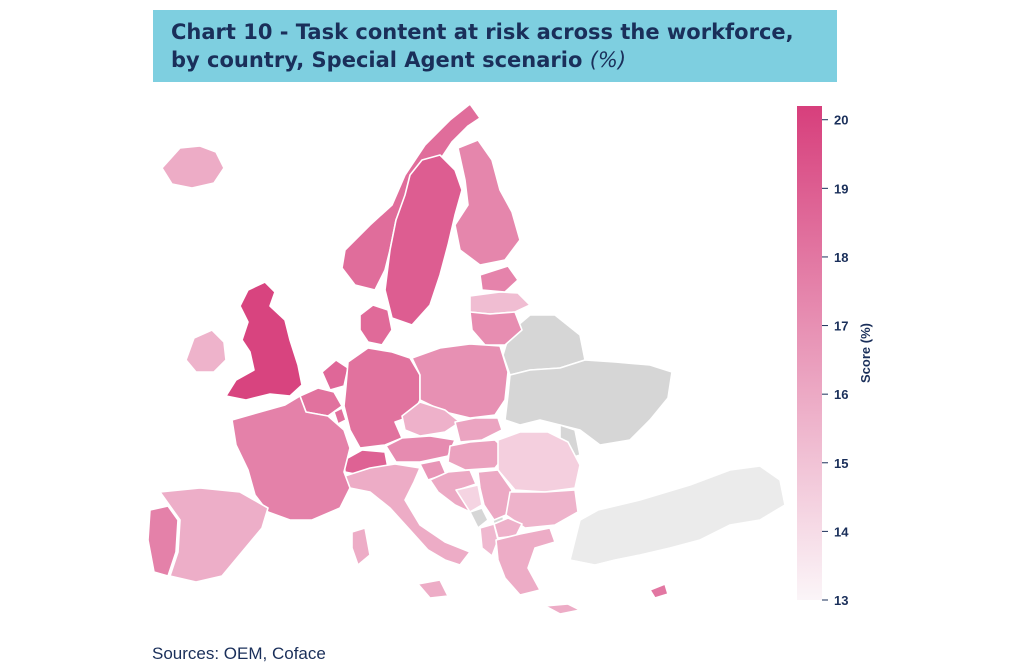  I want to click on country-romania, so click(539, 462).